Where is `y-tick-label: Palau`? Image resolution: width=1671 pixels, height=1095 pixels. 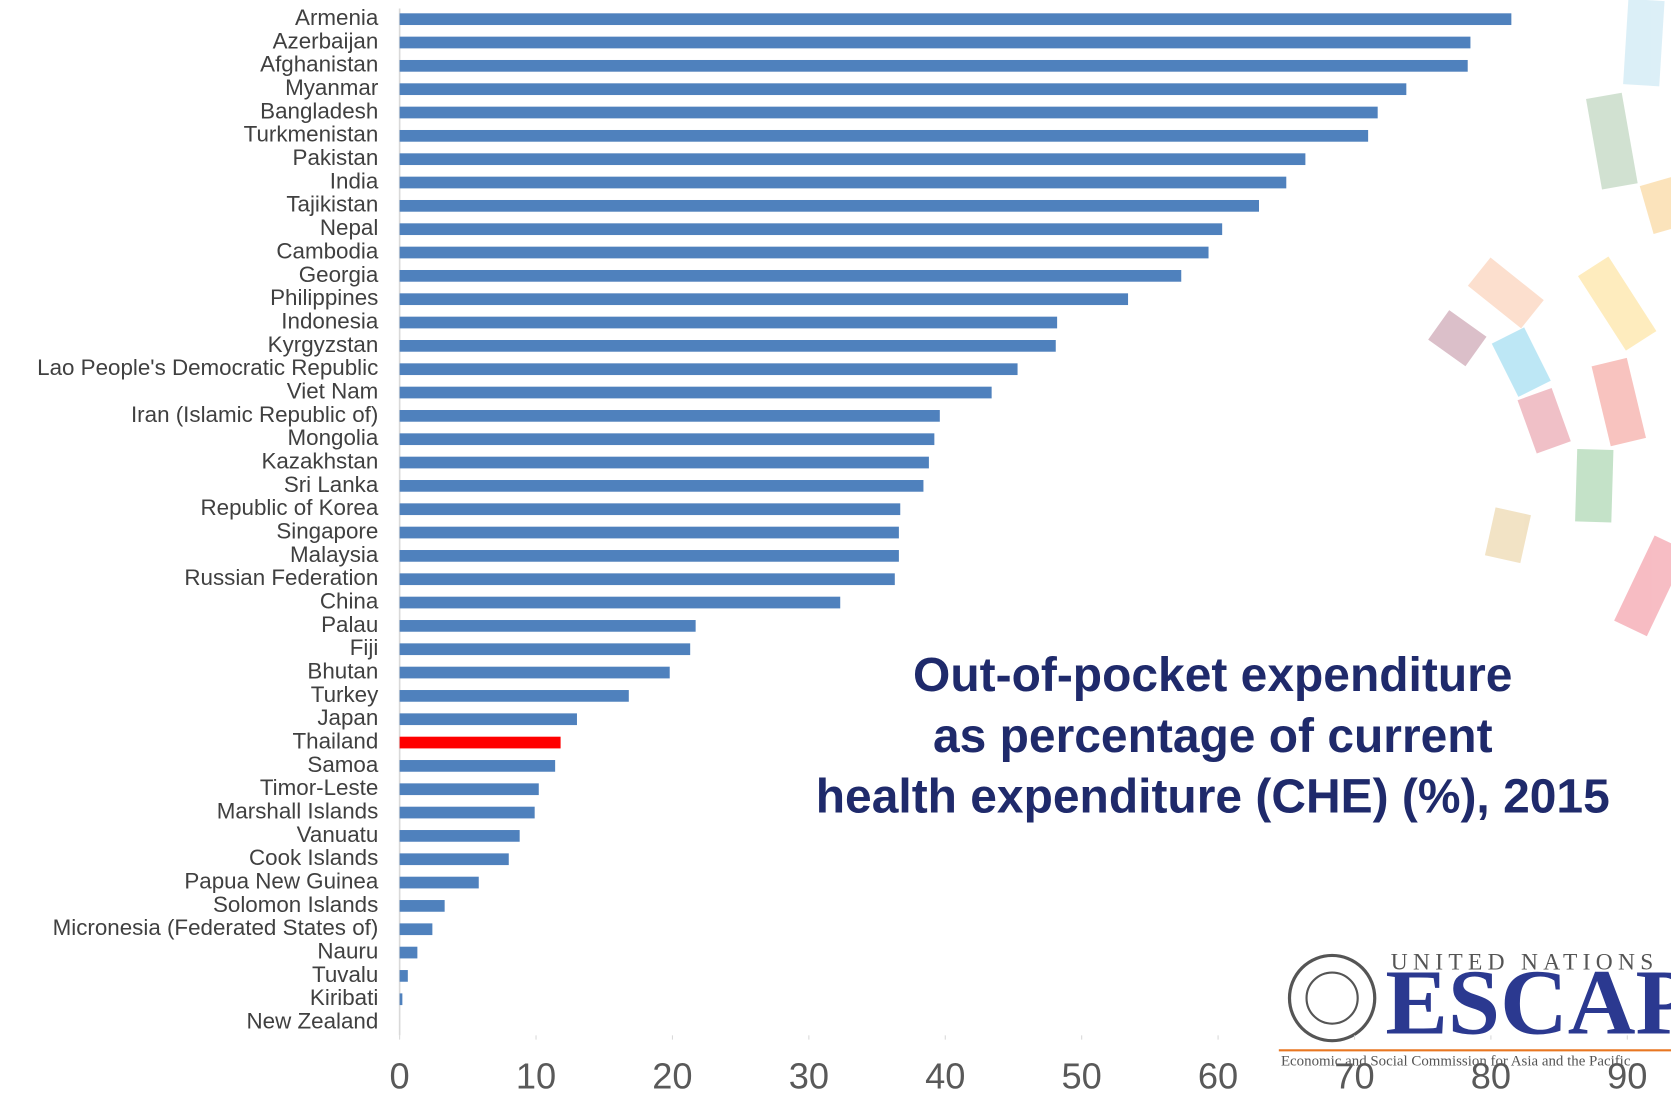
y-tick-label: Palau is located at coordinates (349, 624).